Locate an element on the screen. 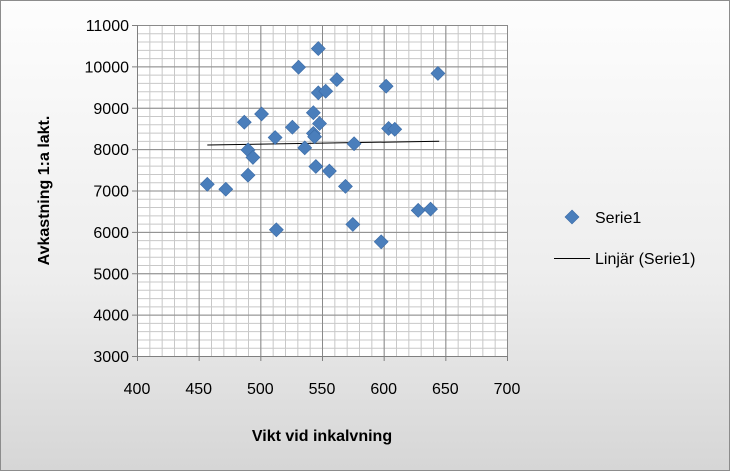  x-tick-label: 400 is located at coordinates (137, 389).